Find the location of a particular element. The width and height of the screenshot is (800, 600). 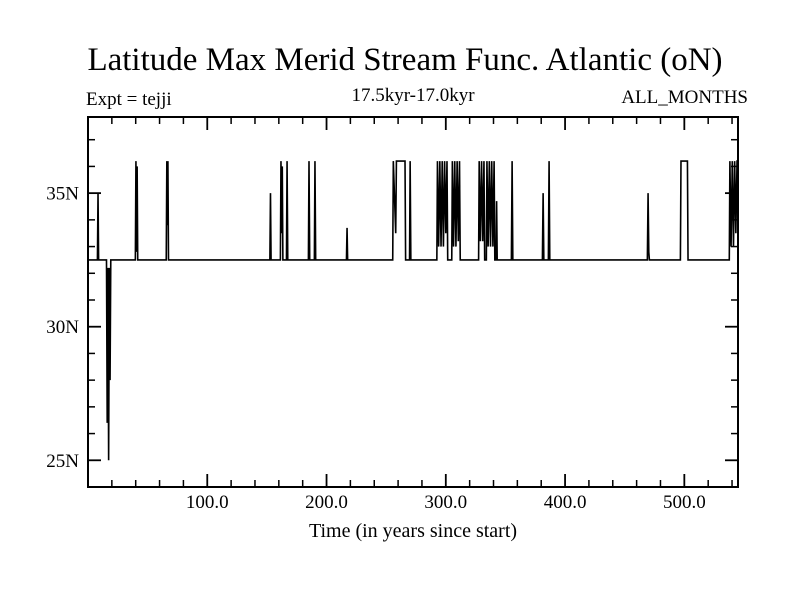

months-label: ALL_MONTHS is located at coordinates (684, 97).